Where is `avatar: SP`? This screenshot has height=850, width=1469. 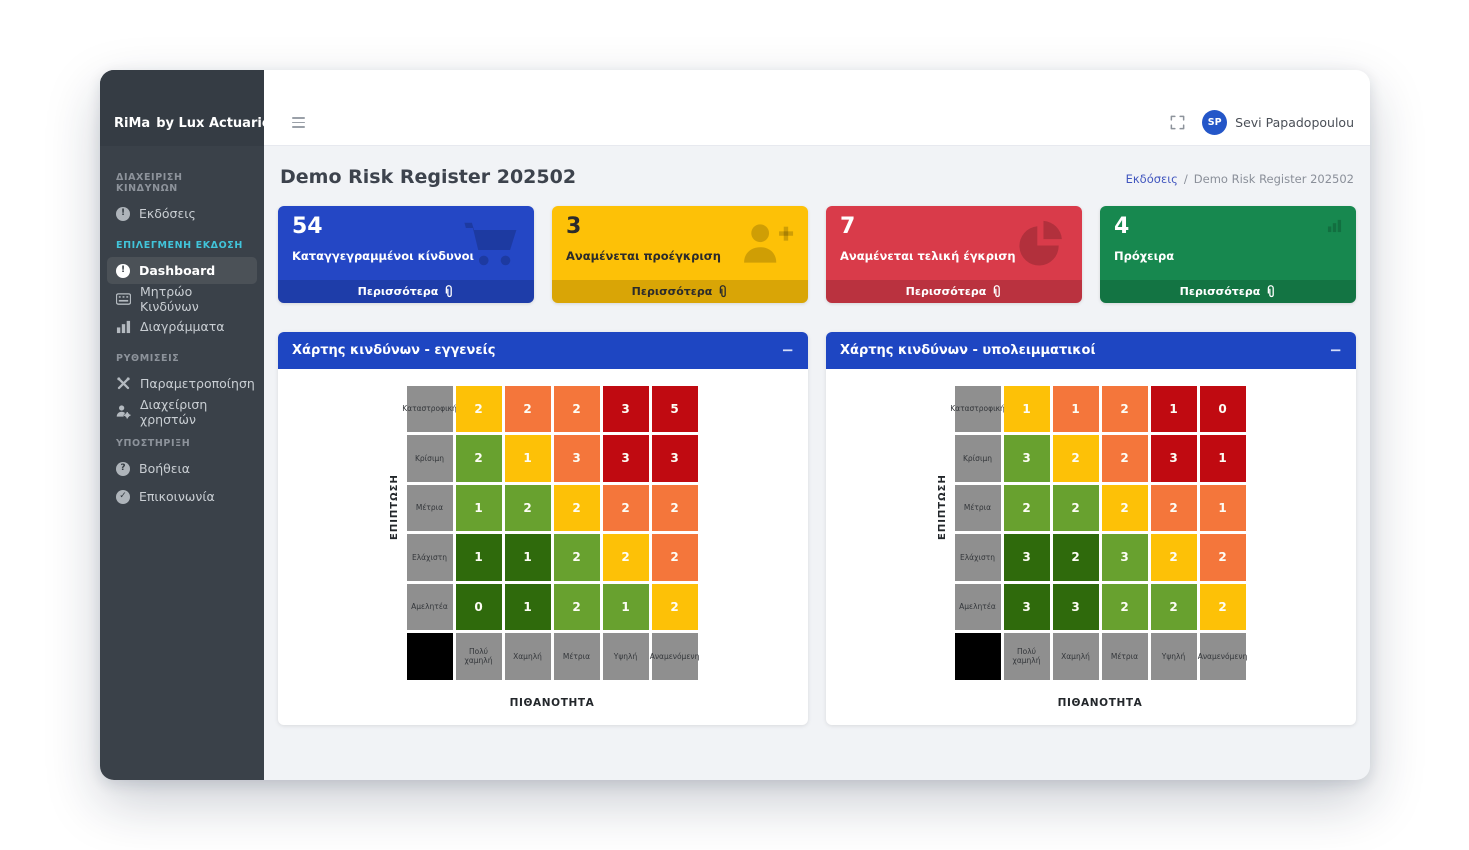
avatar: SP is located at coordinates (1215, 122).